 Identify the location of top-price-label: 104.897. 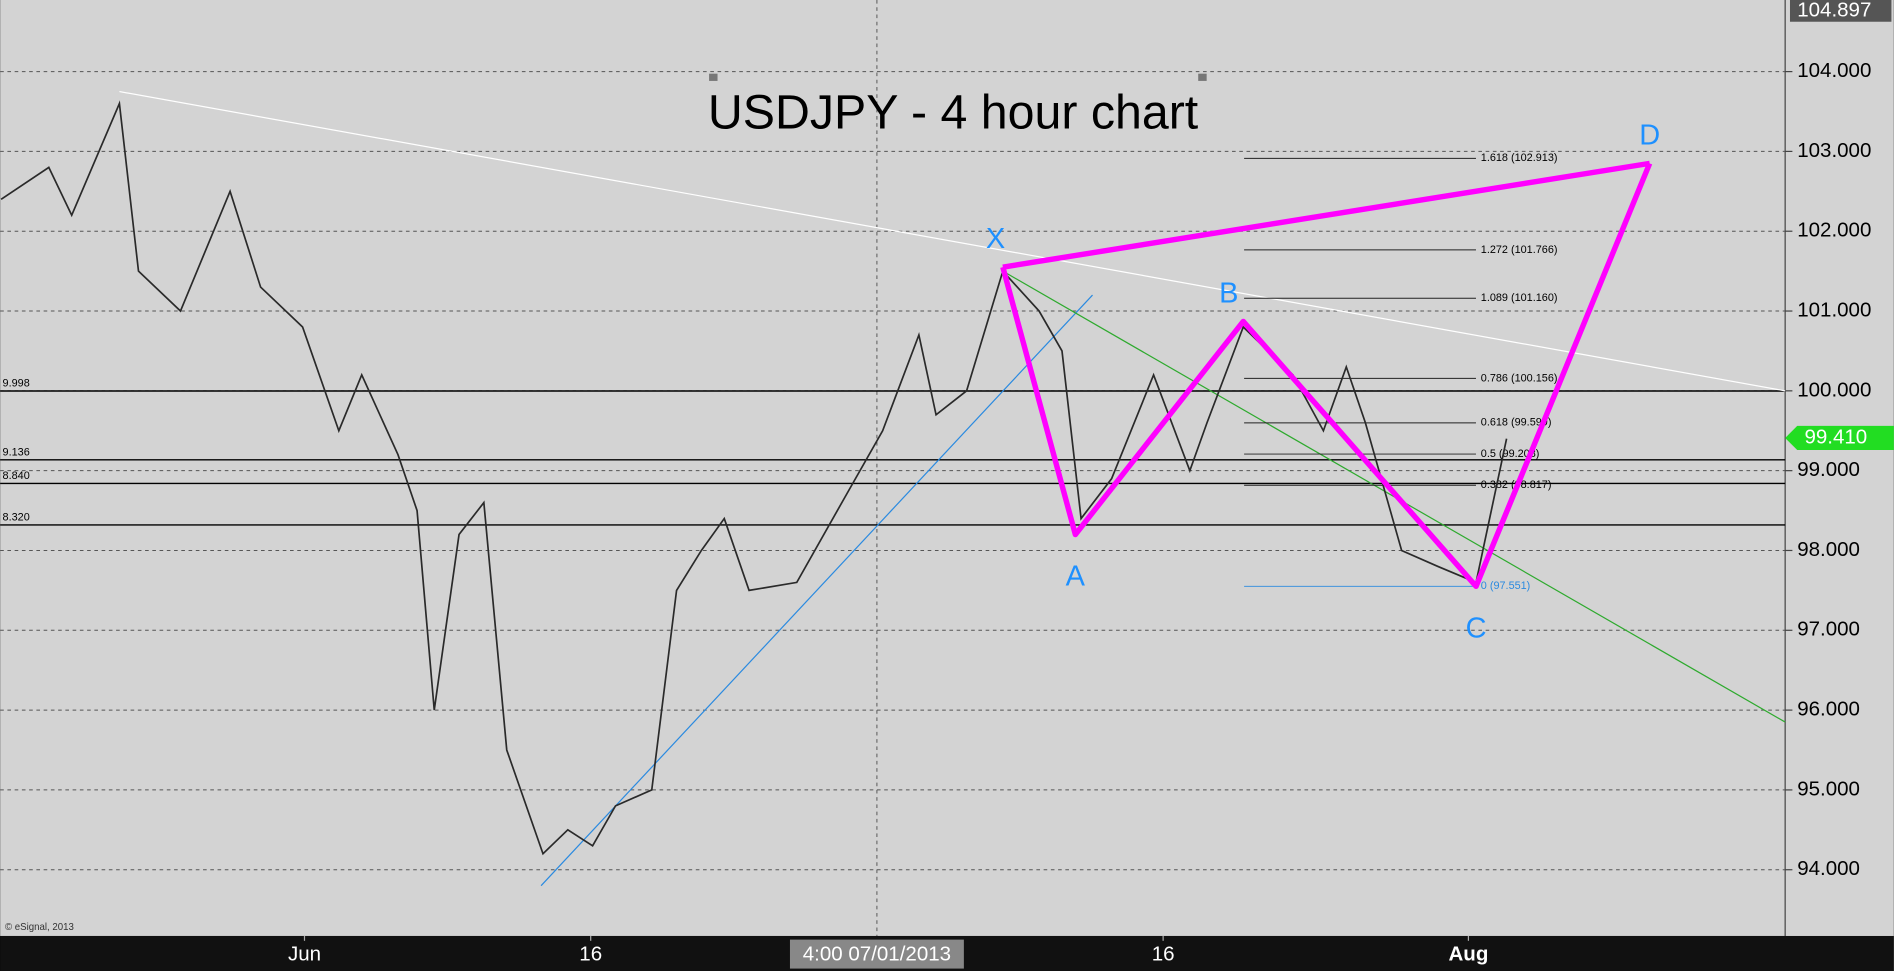
(1834, 10).